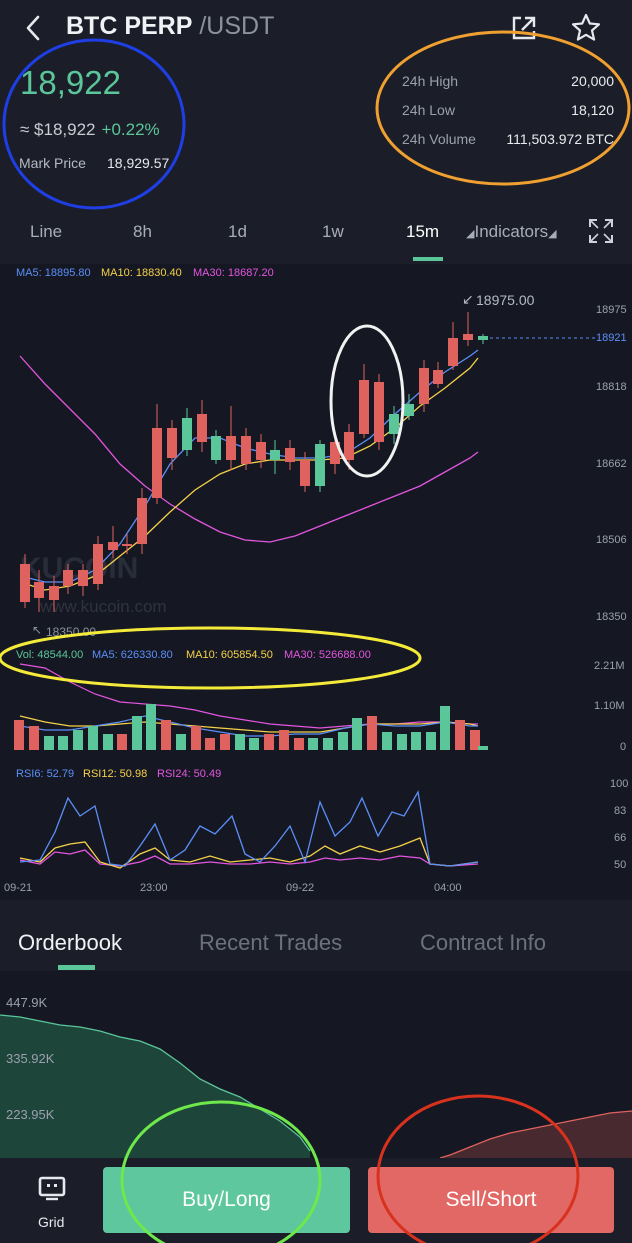 The height and width of the screenshot is (1243, 632). Describe the element at coordinates (237, 231) in the screenshot. I see `tab-1d: 1d` at that location.